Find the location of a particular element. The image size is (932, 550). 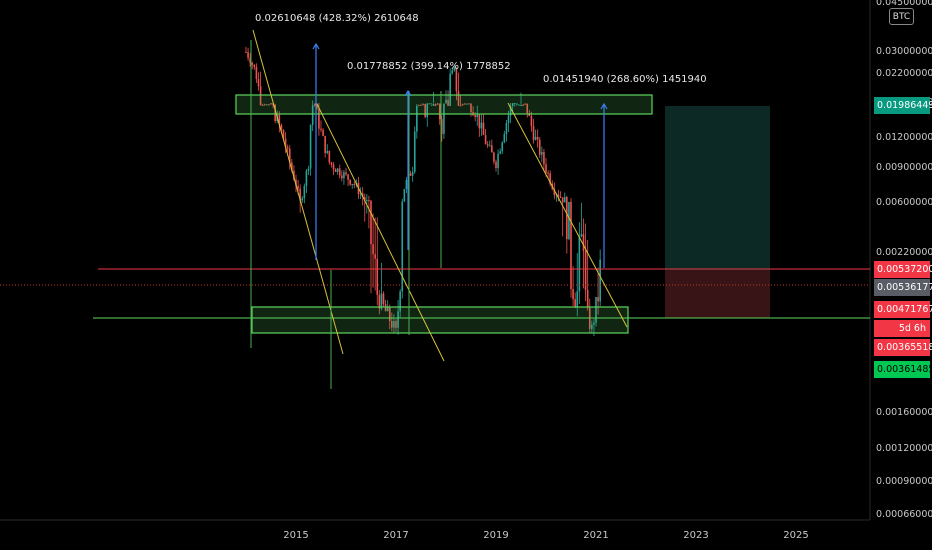

price-badge: 0.00365518 is located at coordinates (903, 347).